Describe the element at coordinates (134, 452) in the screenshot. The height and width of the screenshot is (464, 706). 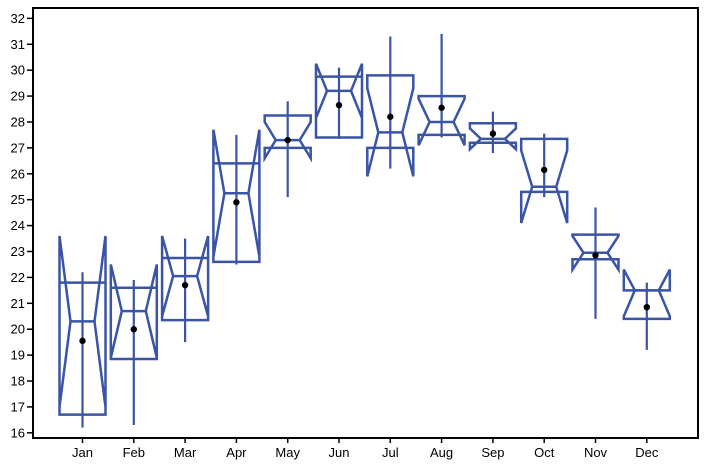
I see `x-tick-label: Feb` at that location.